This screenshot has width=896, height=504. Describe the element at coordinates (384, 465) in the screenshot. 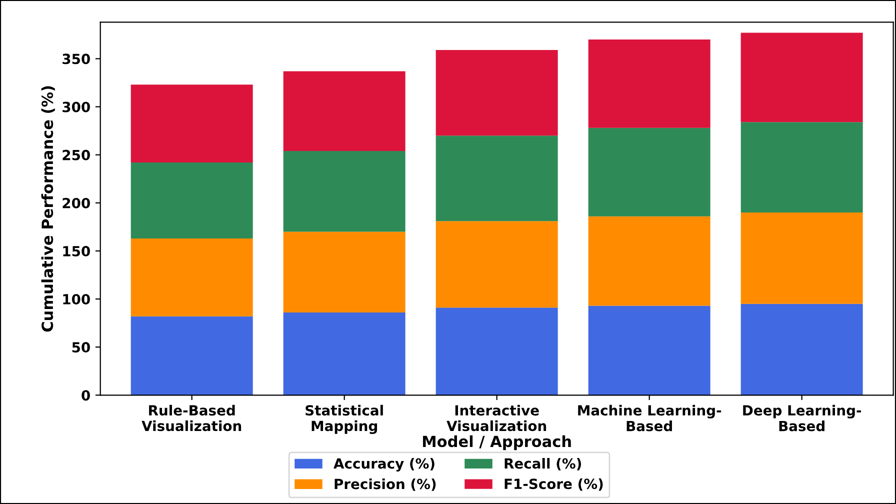

I see `legend-label: Accuracy (%)` at that location.